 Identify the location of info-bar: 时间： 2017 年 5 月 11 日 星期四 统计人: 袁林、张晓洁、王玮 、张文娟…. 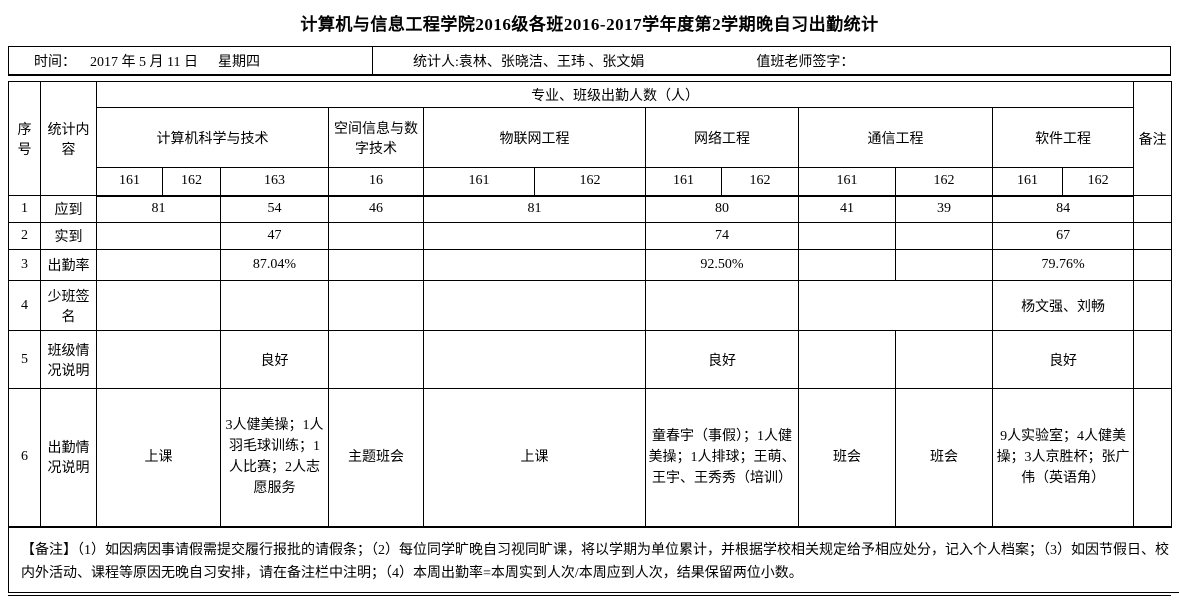
(589, 61).